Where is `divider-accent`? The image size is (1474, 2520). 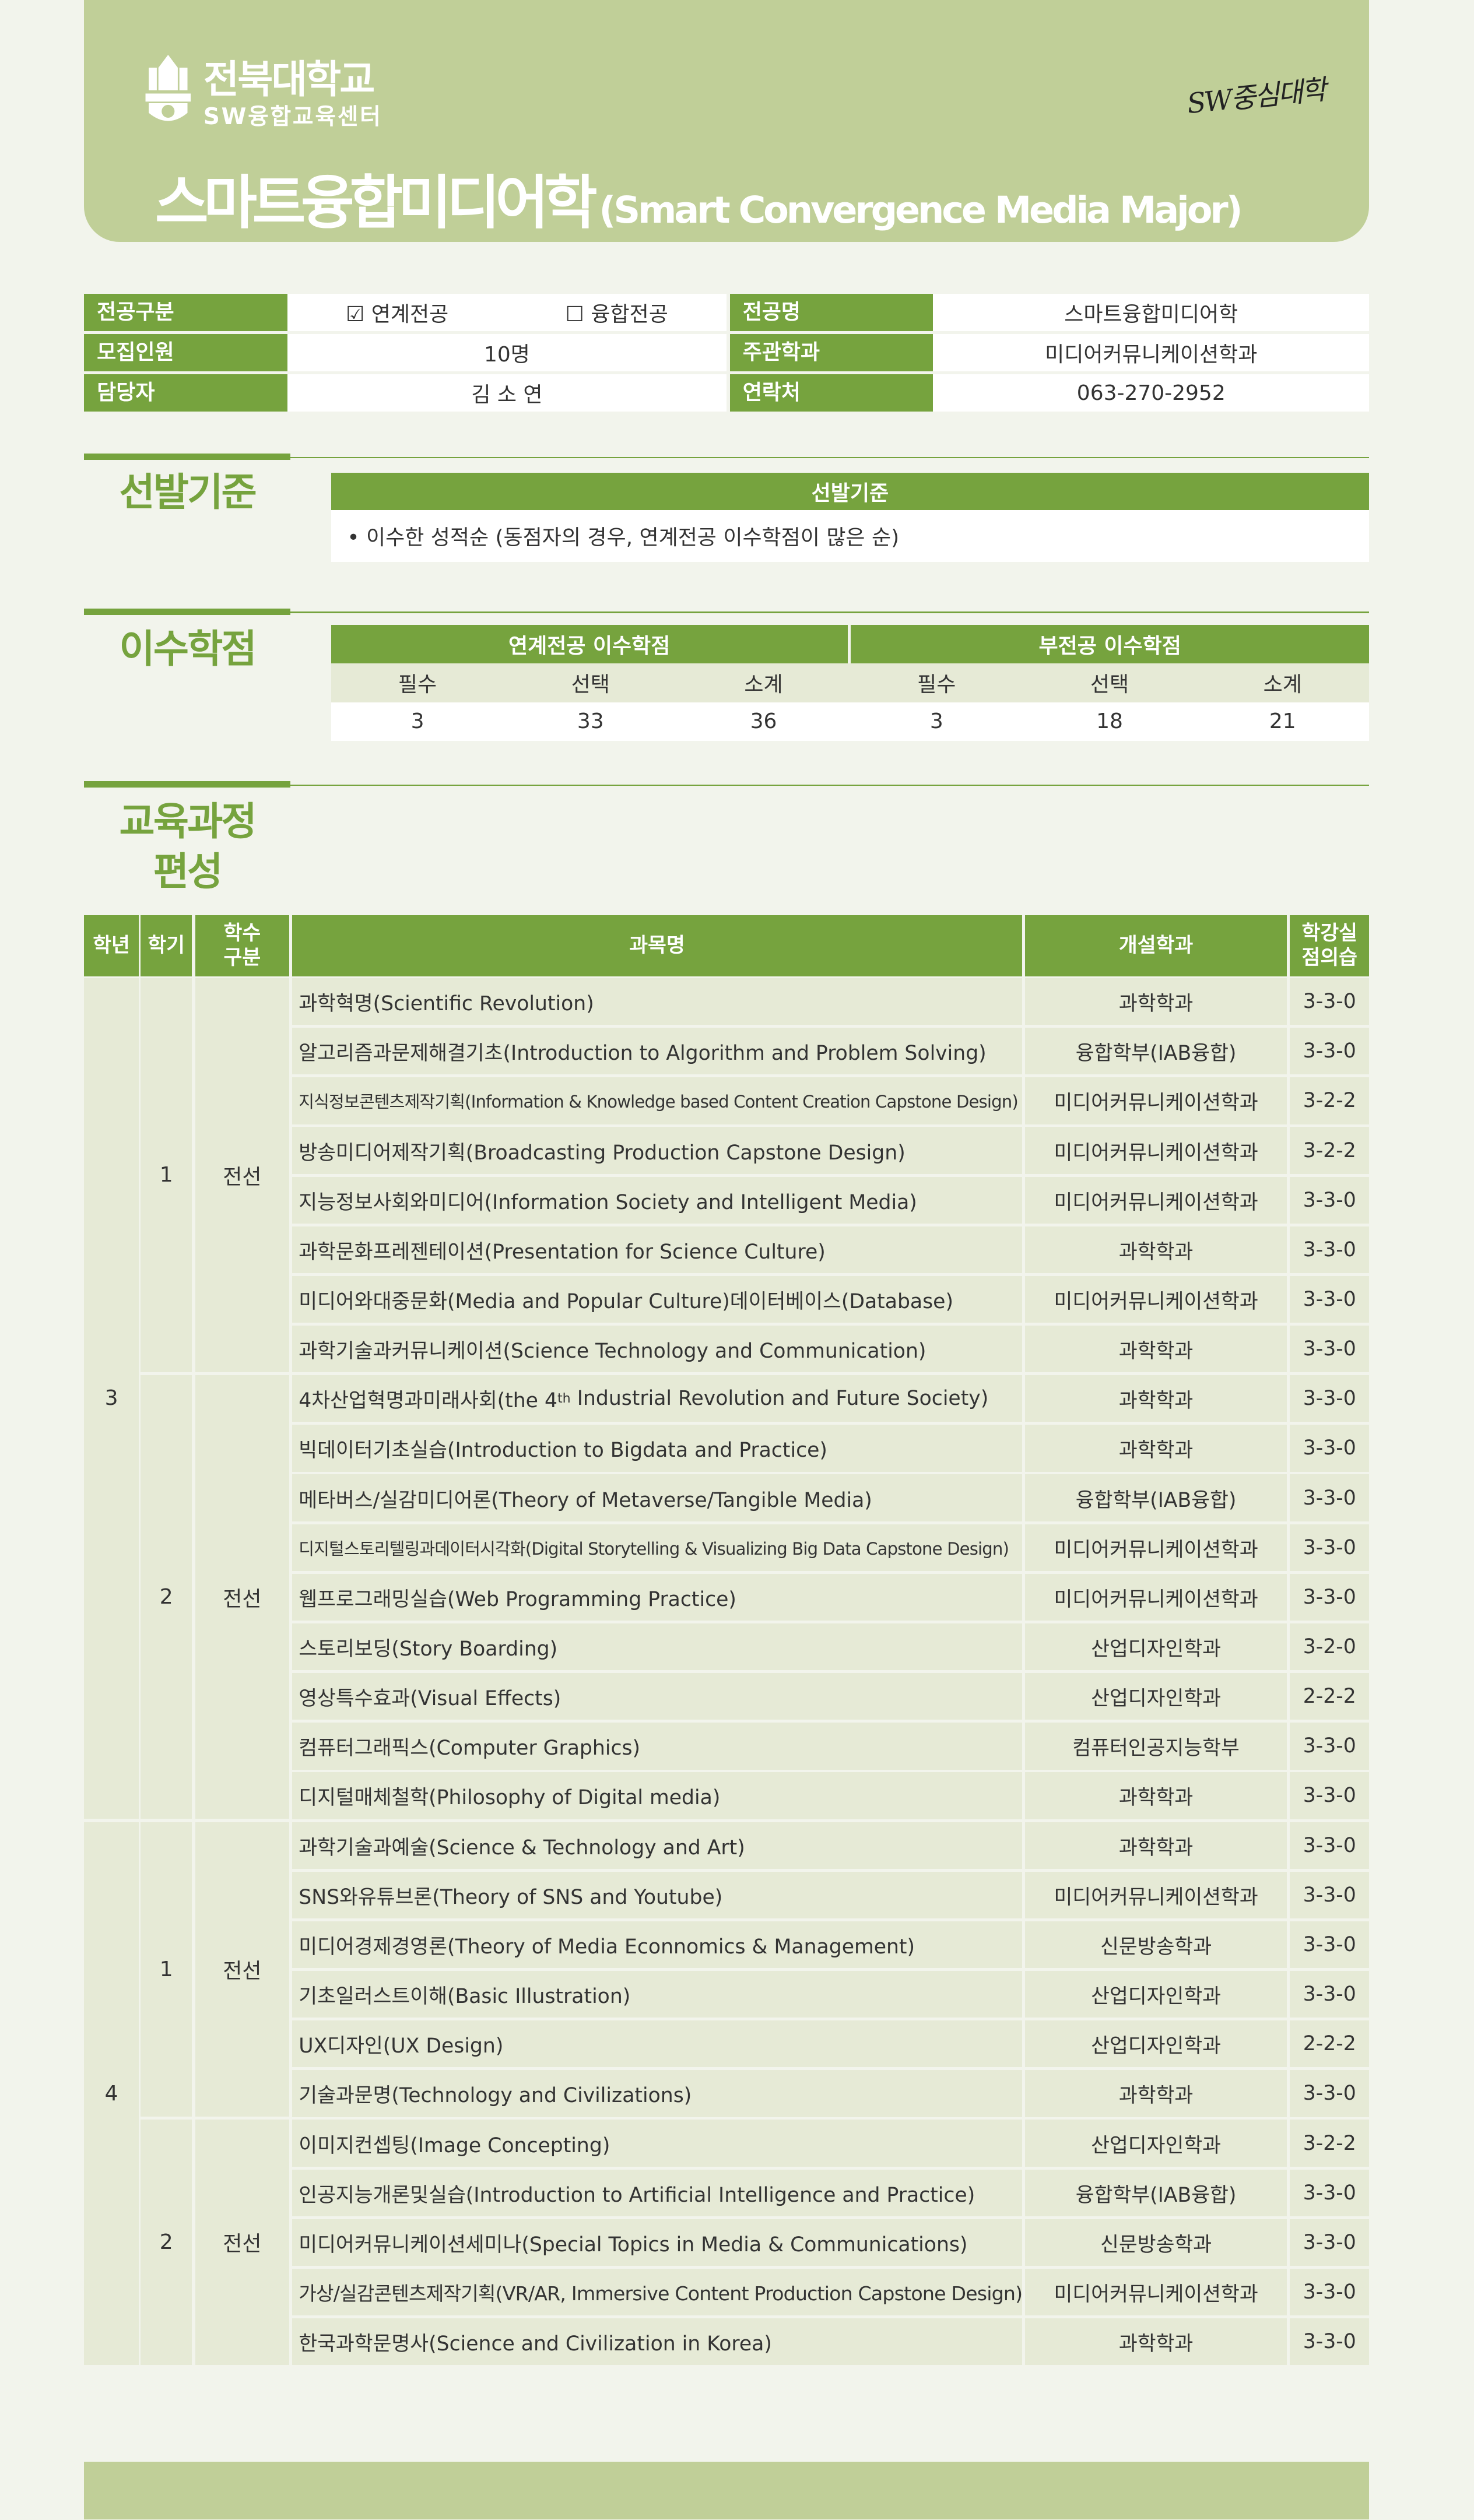
divider-accent is located at coordinates (187, 457).